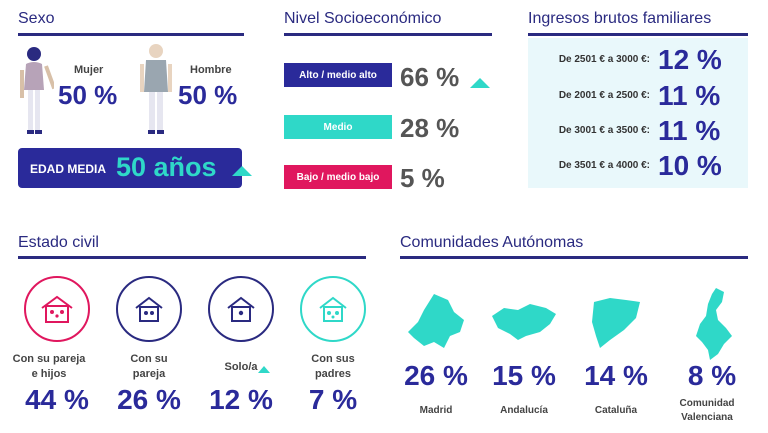 This screenshot has width=768, height=433. I want to click on ingresos-label: De 2001 € a 2500 €:, so click(604, 95).